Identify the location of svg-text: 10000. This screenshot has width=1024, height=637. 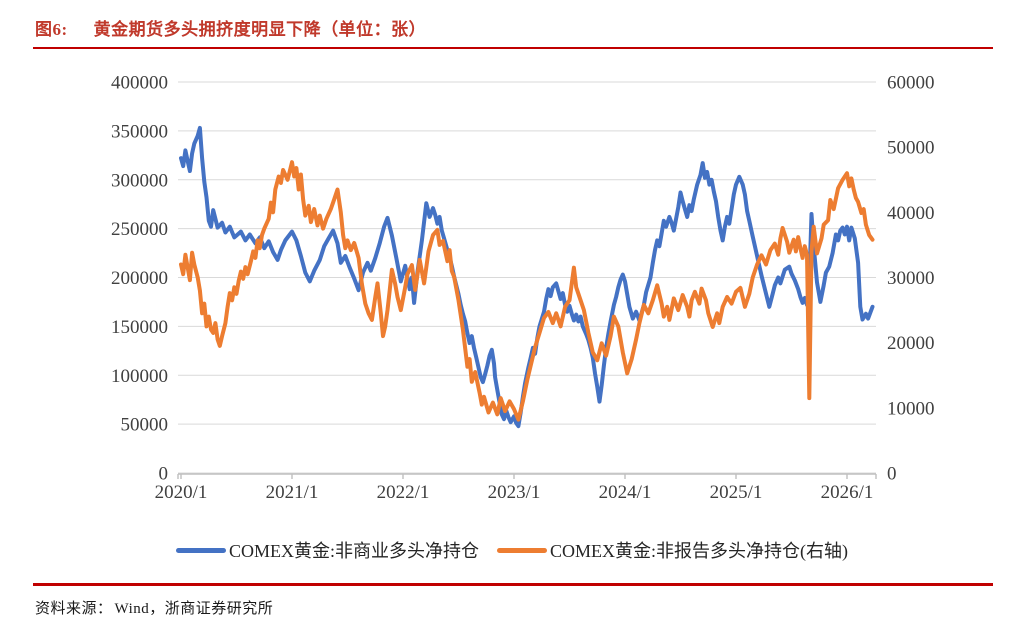
(911, 408).